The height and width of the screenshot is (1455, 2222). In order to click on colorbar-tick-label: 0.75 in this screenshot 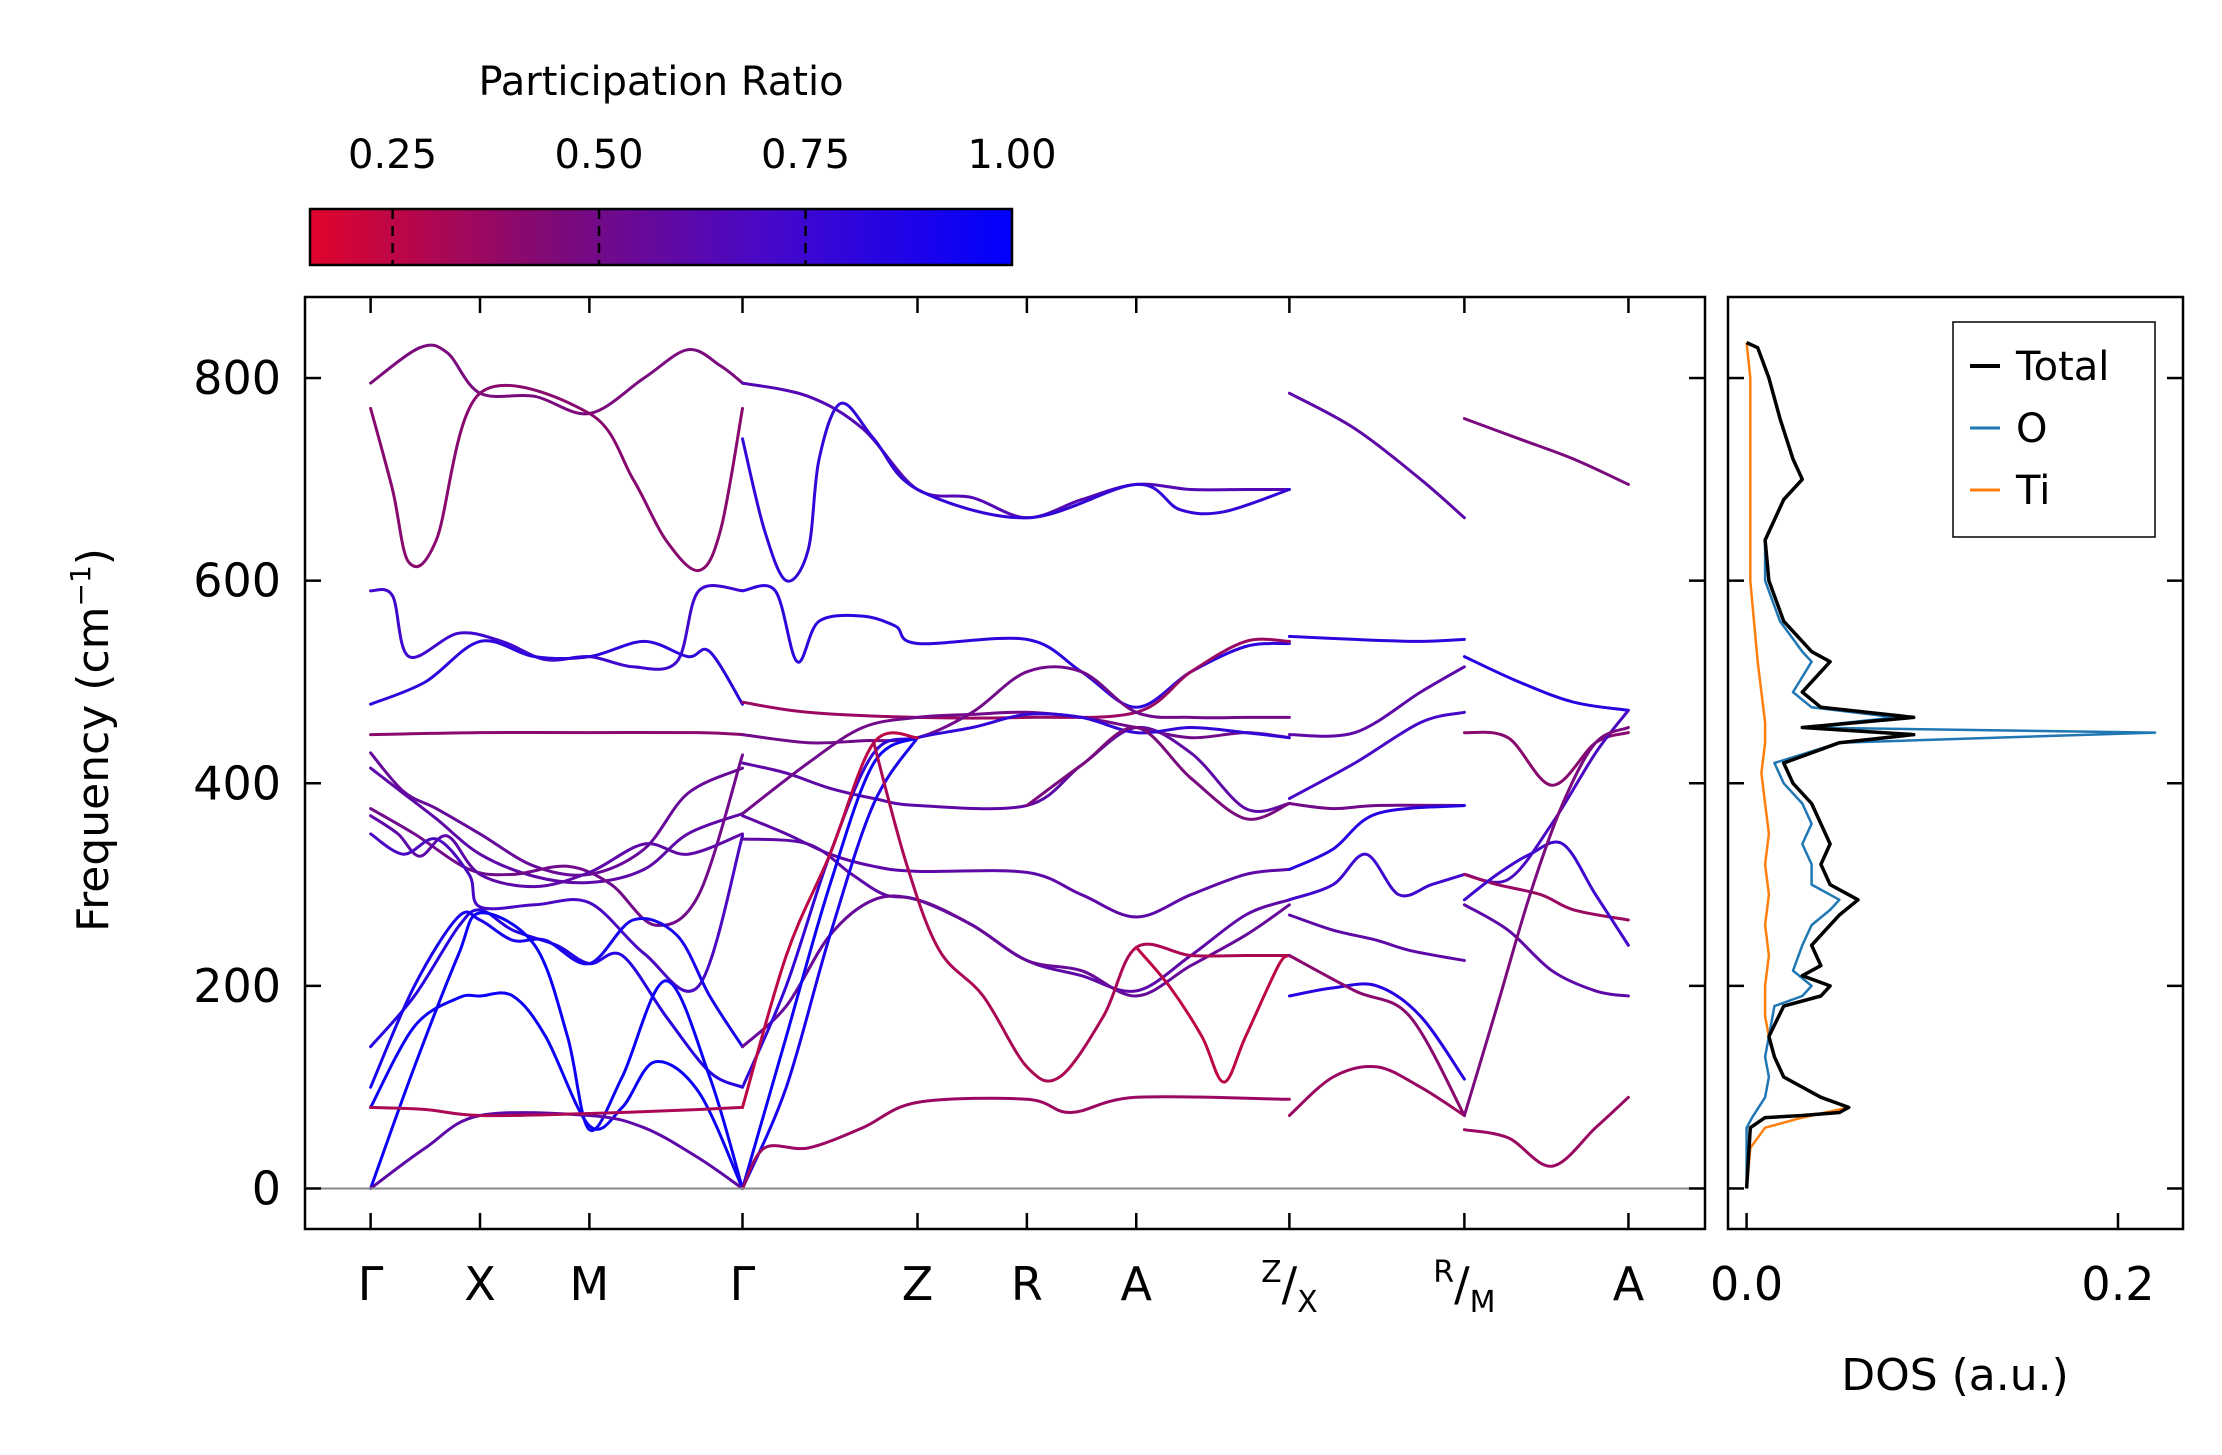, I will do `click(805, 155)`.